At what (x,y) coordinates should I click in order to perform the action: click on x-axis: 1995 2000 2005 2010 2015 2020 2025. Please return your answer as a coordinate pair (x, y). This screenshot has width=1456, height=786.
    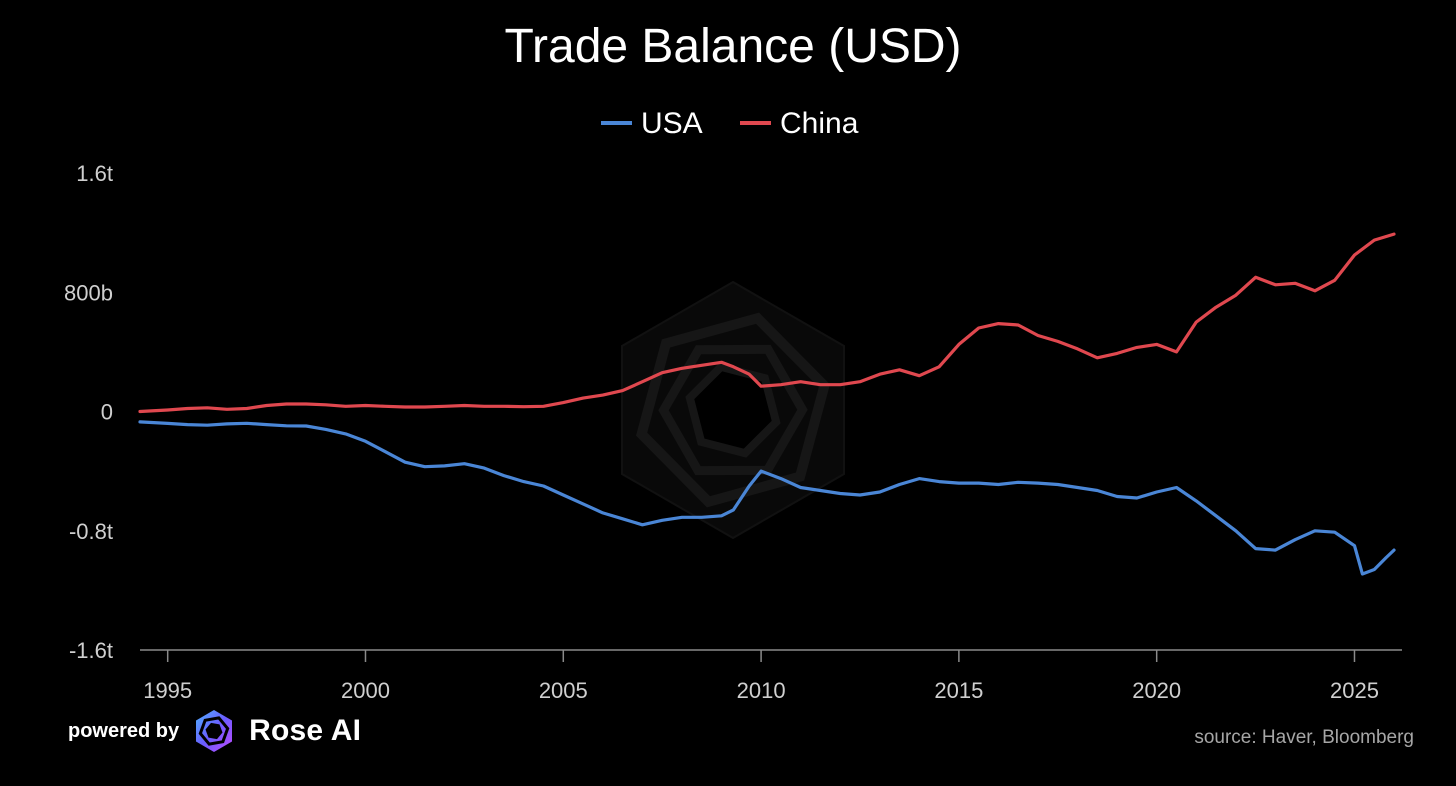
    Looking at the image, I should click on (771, 676).